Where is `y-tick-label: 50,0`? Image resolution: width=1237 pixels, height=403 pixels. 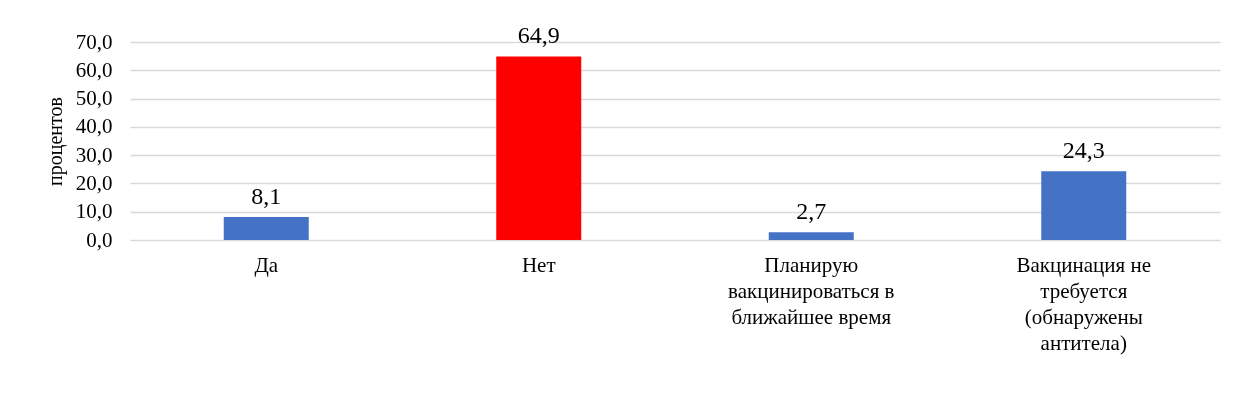
y-tick-label: 50,0 is located at coordinates (94, 98).